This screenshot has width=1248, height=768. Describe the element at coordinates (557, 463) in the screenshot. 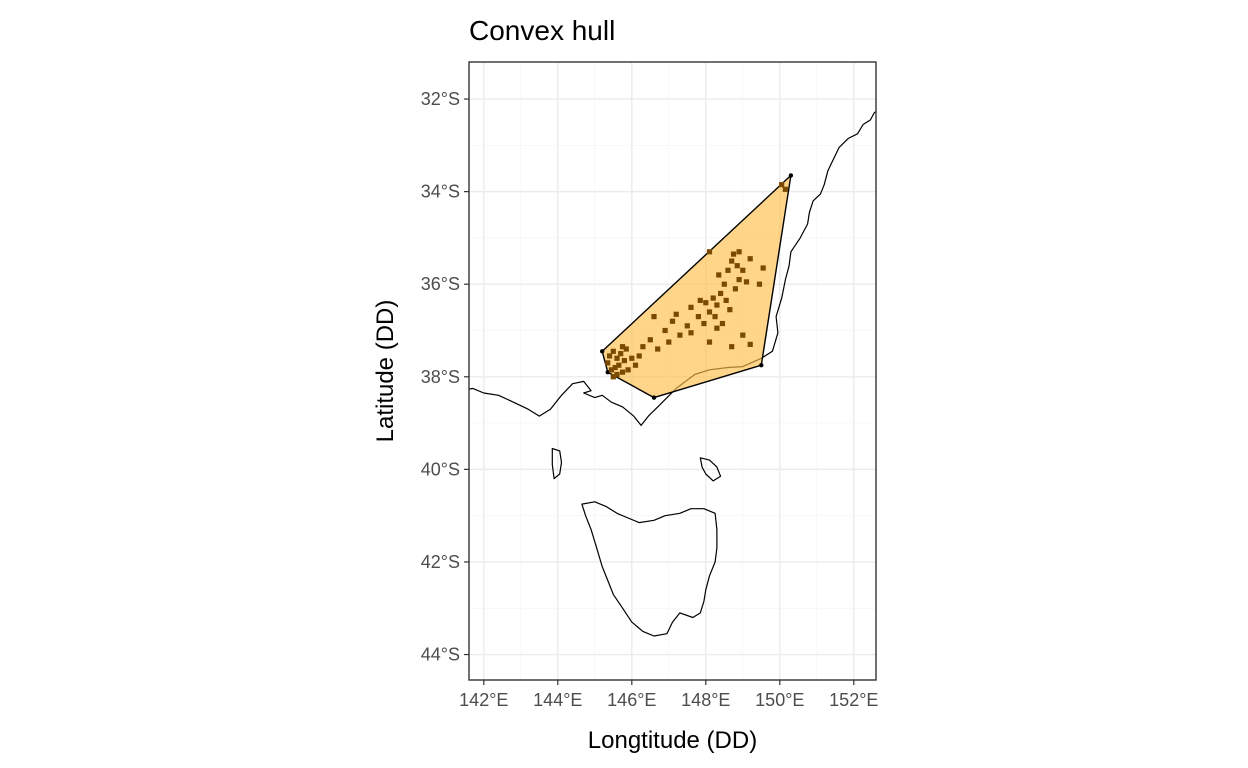

I see `coastline-king-island` at that location.